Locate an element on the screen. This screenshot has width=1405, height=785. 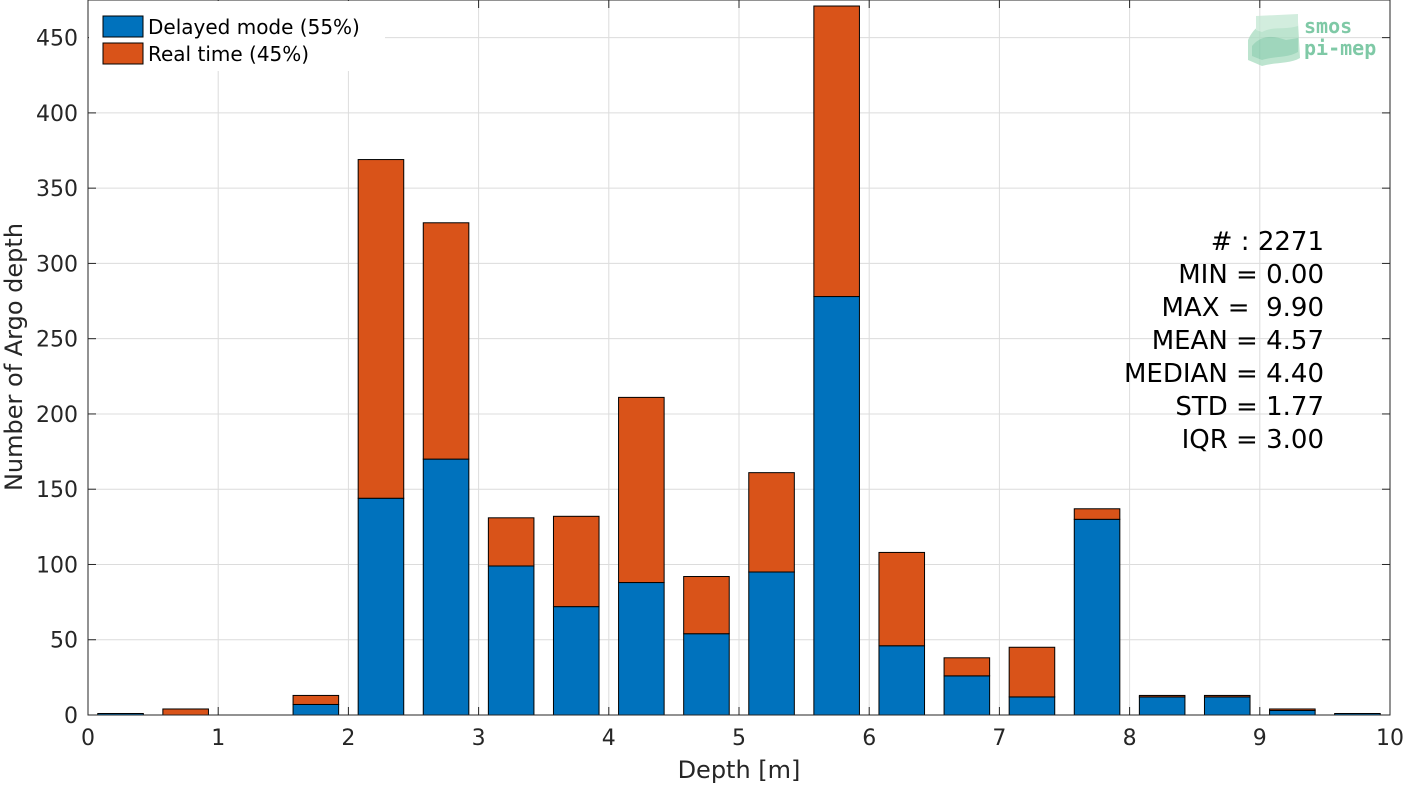
stat-line: MAX = 9.90 is located at coordinates (1243, 308).